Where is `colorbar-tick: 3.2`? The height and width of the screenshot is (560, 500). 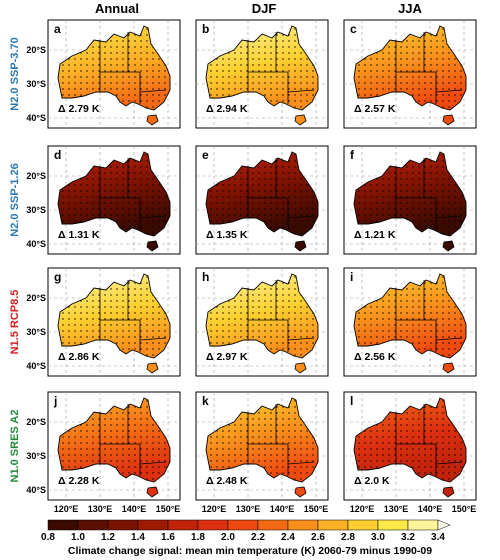
colorbar-tick: 3.2 is located at coordinates (408, 537).